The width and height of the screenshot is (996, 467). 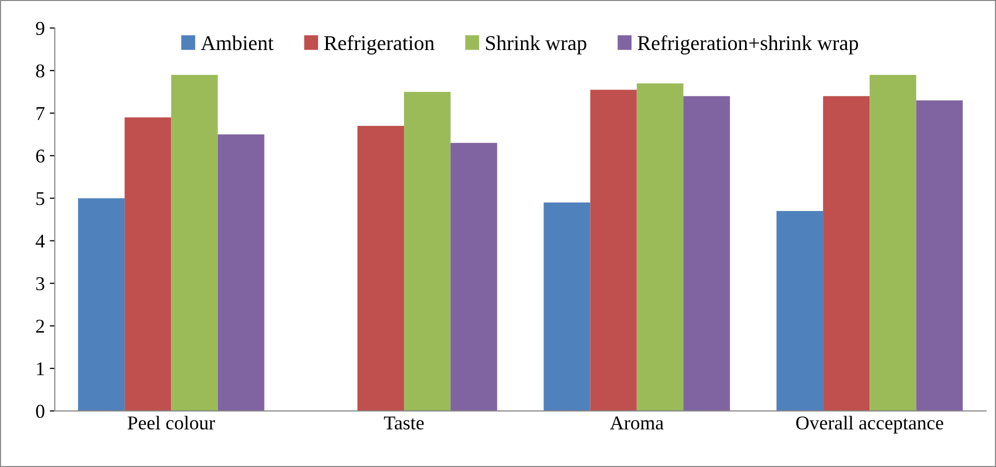 What do you see at coordinates (40, 283) in the screenshot?
I see `y-tick-label: 3` at bounding box center [40, 283].